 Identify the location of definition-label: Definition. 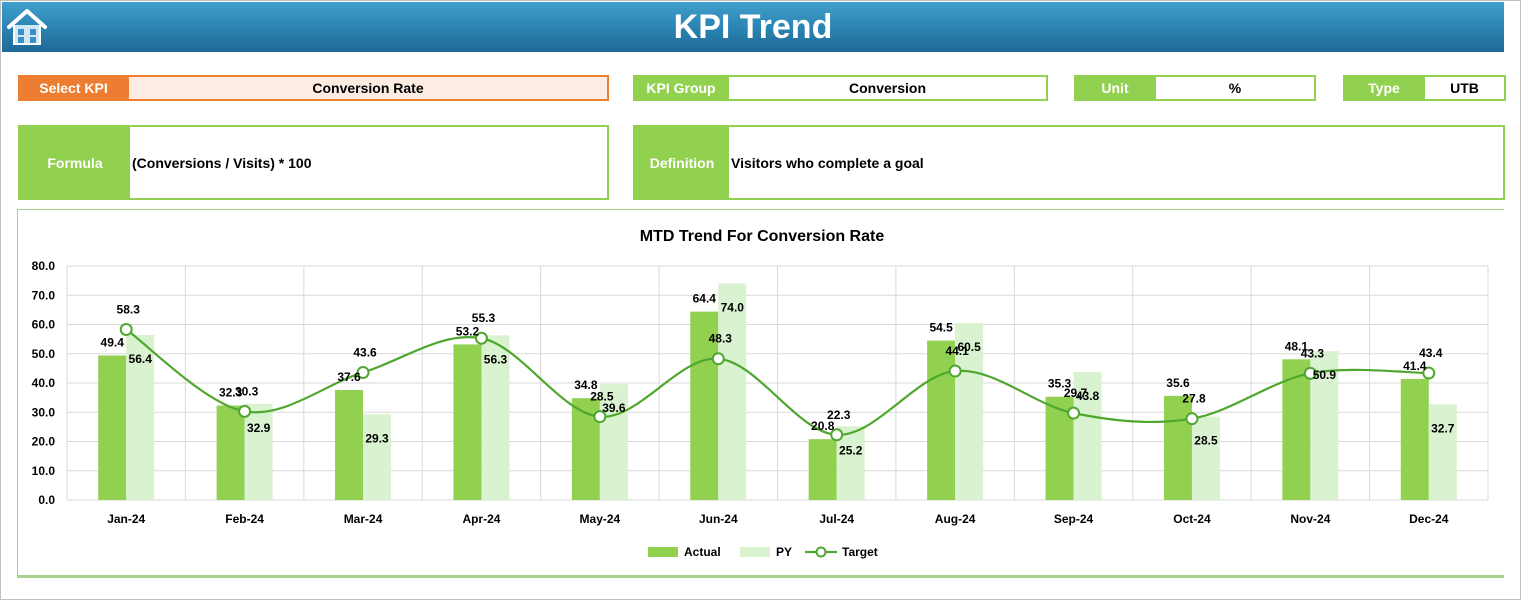
(682, 162).